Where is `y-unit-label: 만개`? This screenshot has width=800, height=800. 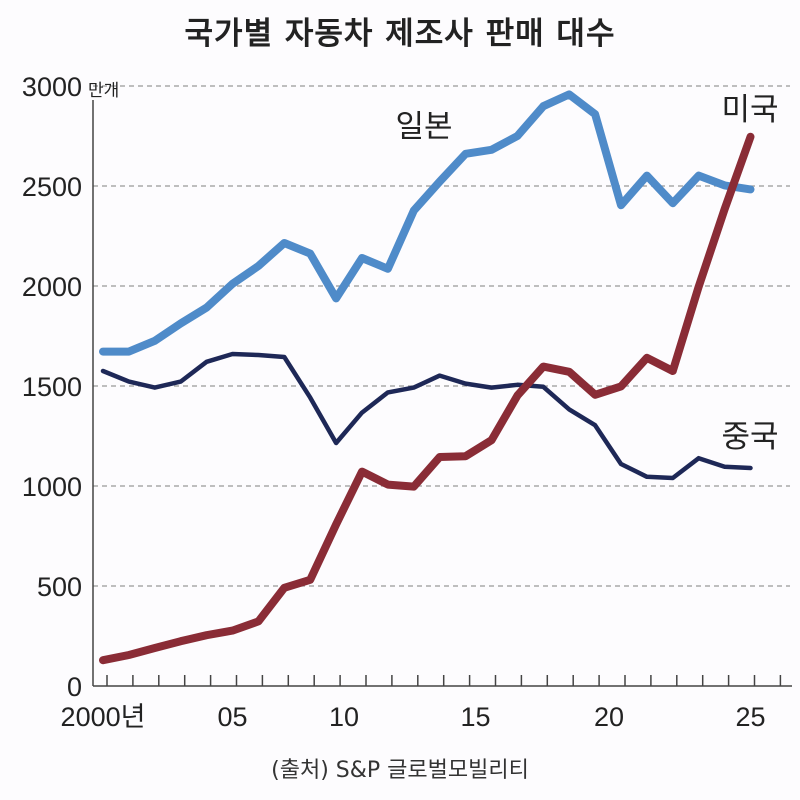
y-unit-label: 만개 is located at coordinates (103, 91).